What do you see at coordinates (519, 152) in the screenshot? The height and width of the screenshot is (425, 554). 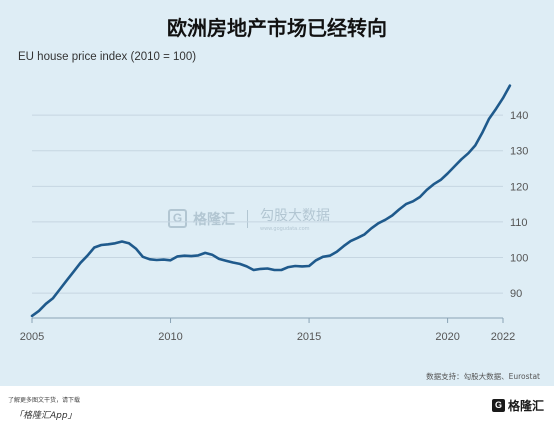 I see `y-tick-label: 130` at bounding box center [519, 152].